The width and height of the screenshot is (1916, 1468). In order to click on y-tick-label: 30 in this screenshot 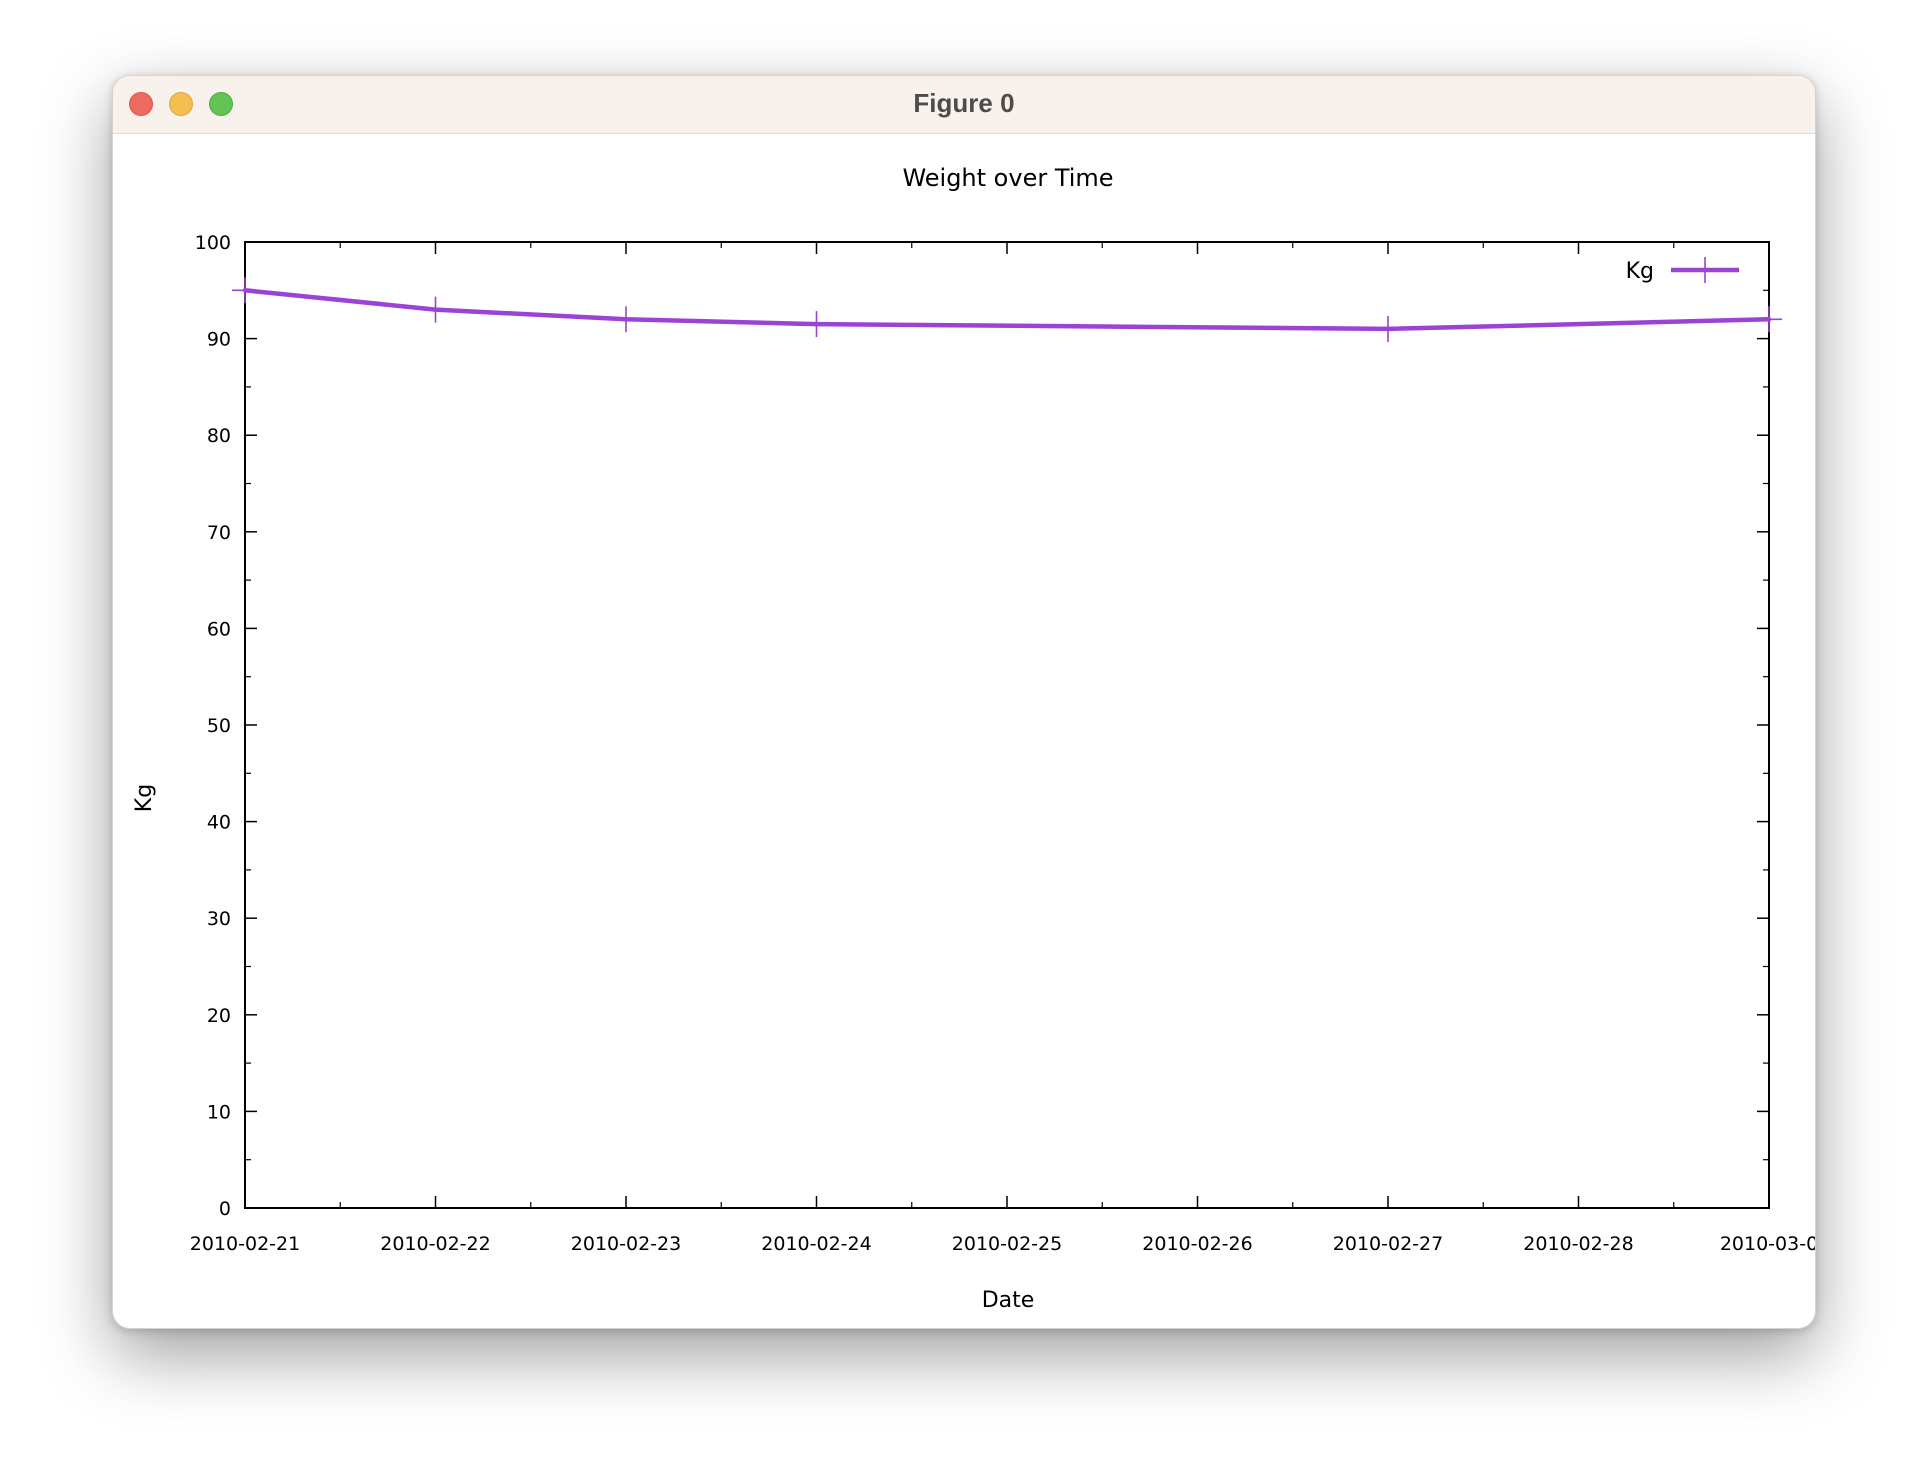, I will do `click(219, 919)`.